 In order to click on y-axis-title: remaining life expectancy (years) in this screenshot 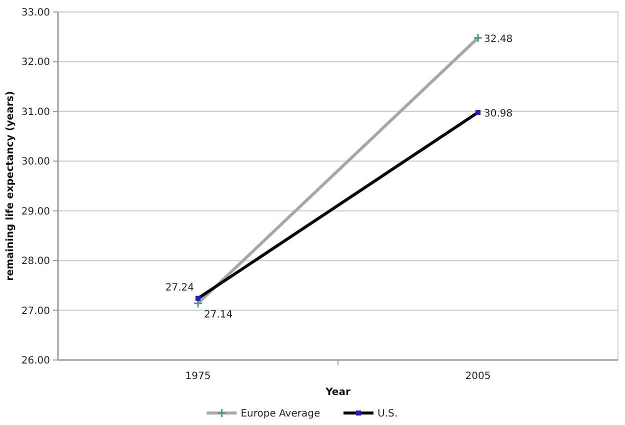, I will do `click(10, 186)`.